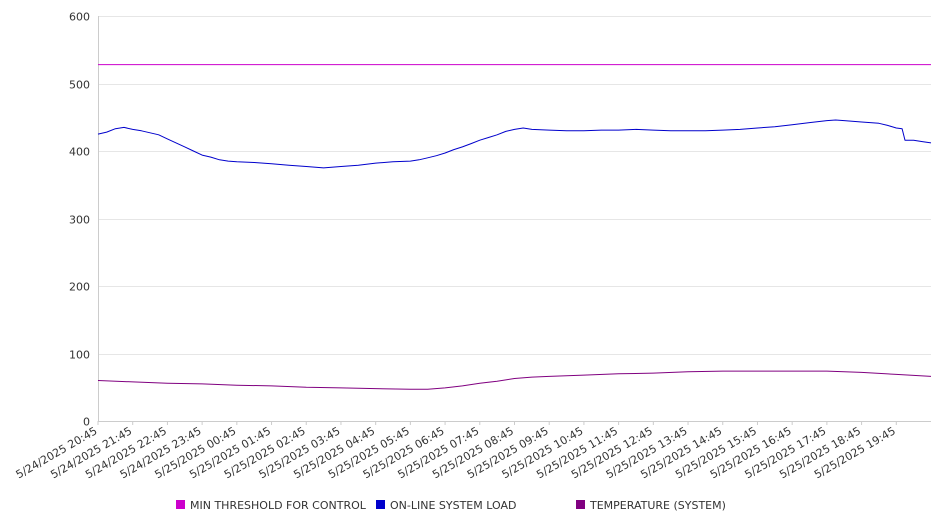  Describe the element at coordinates (79, 355) in the screenshot. I see `y-tick-label: 100` at that location.